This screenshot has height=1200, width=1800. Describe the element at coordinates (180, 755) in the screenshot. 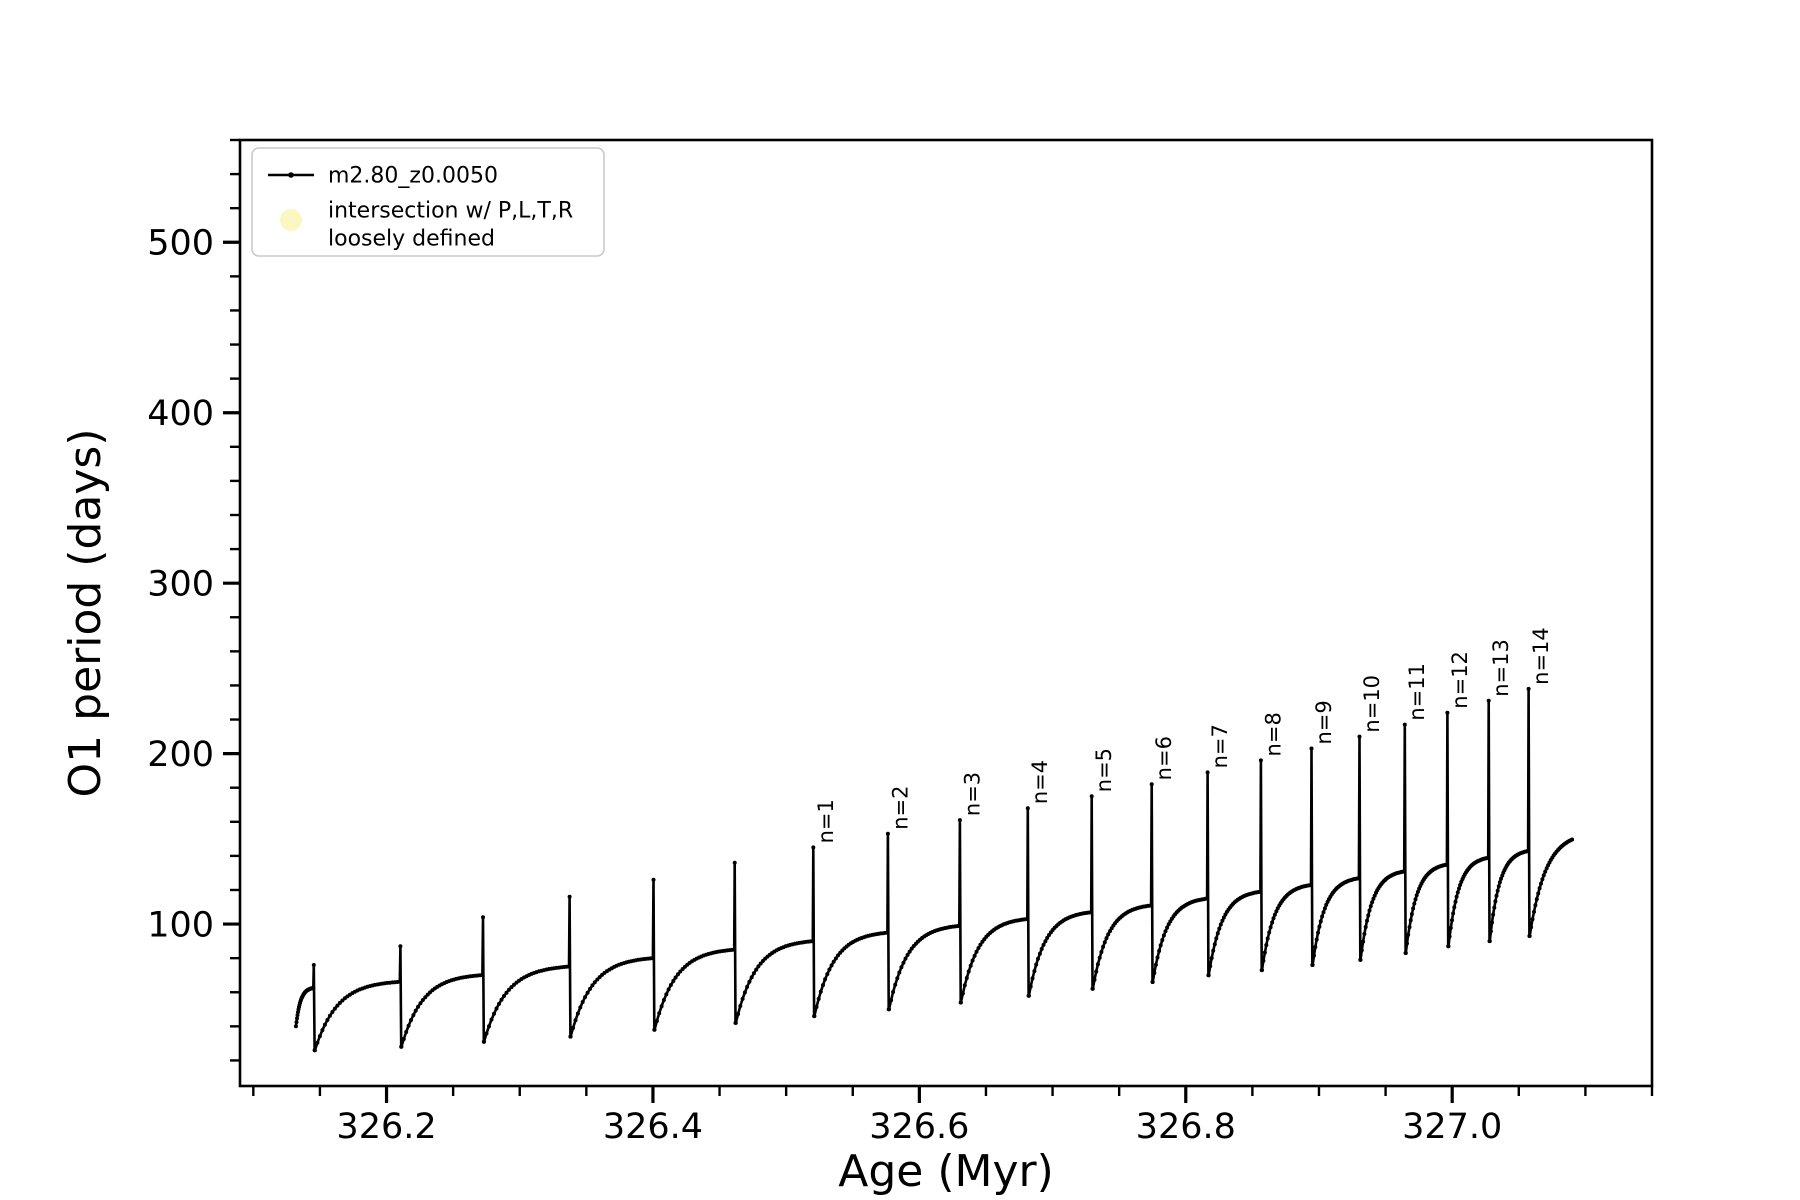

I see `y-tick-label: 200` at that location.